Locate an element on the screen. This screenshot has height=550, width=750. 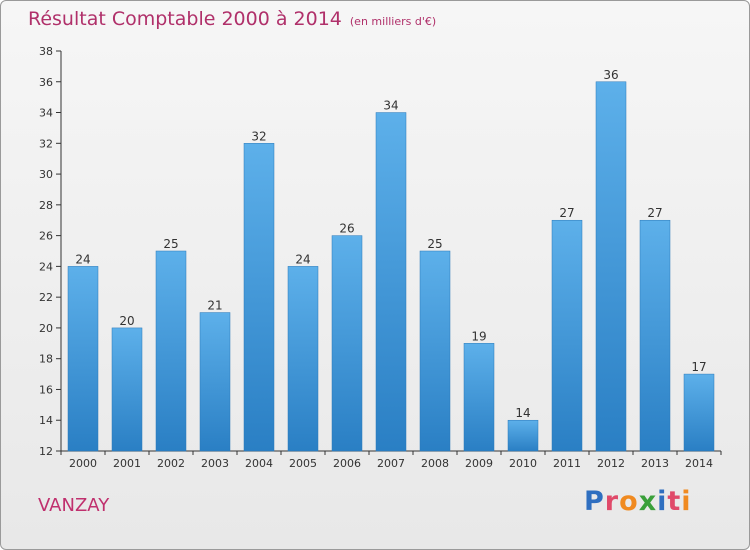
y-tick-label: 12 is located at coordinates (46, 451).